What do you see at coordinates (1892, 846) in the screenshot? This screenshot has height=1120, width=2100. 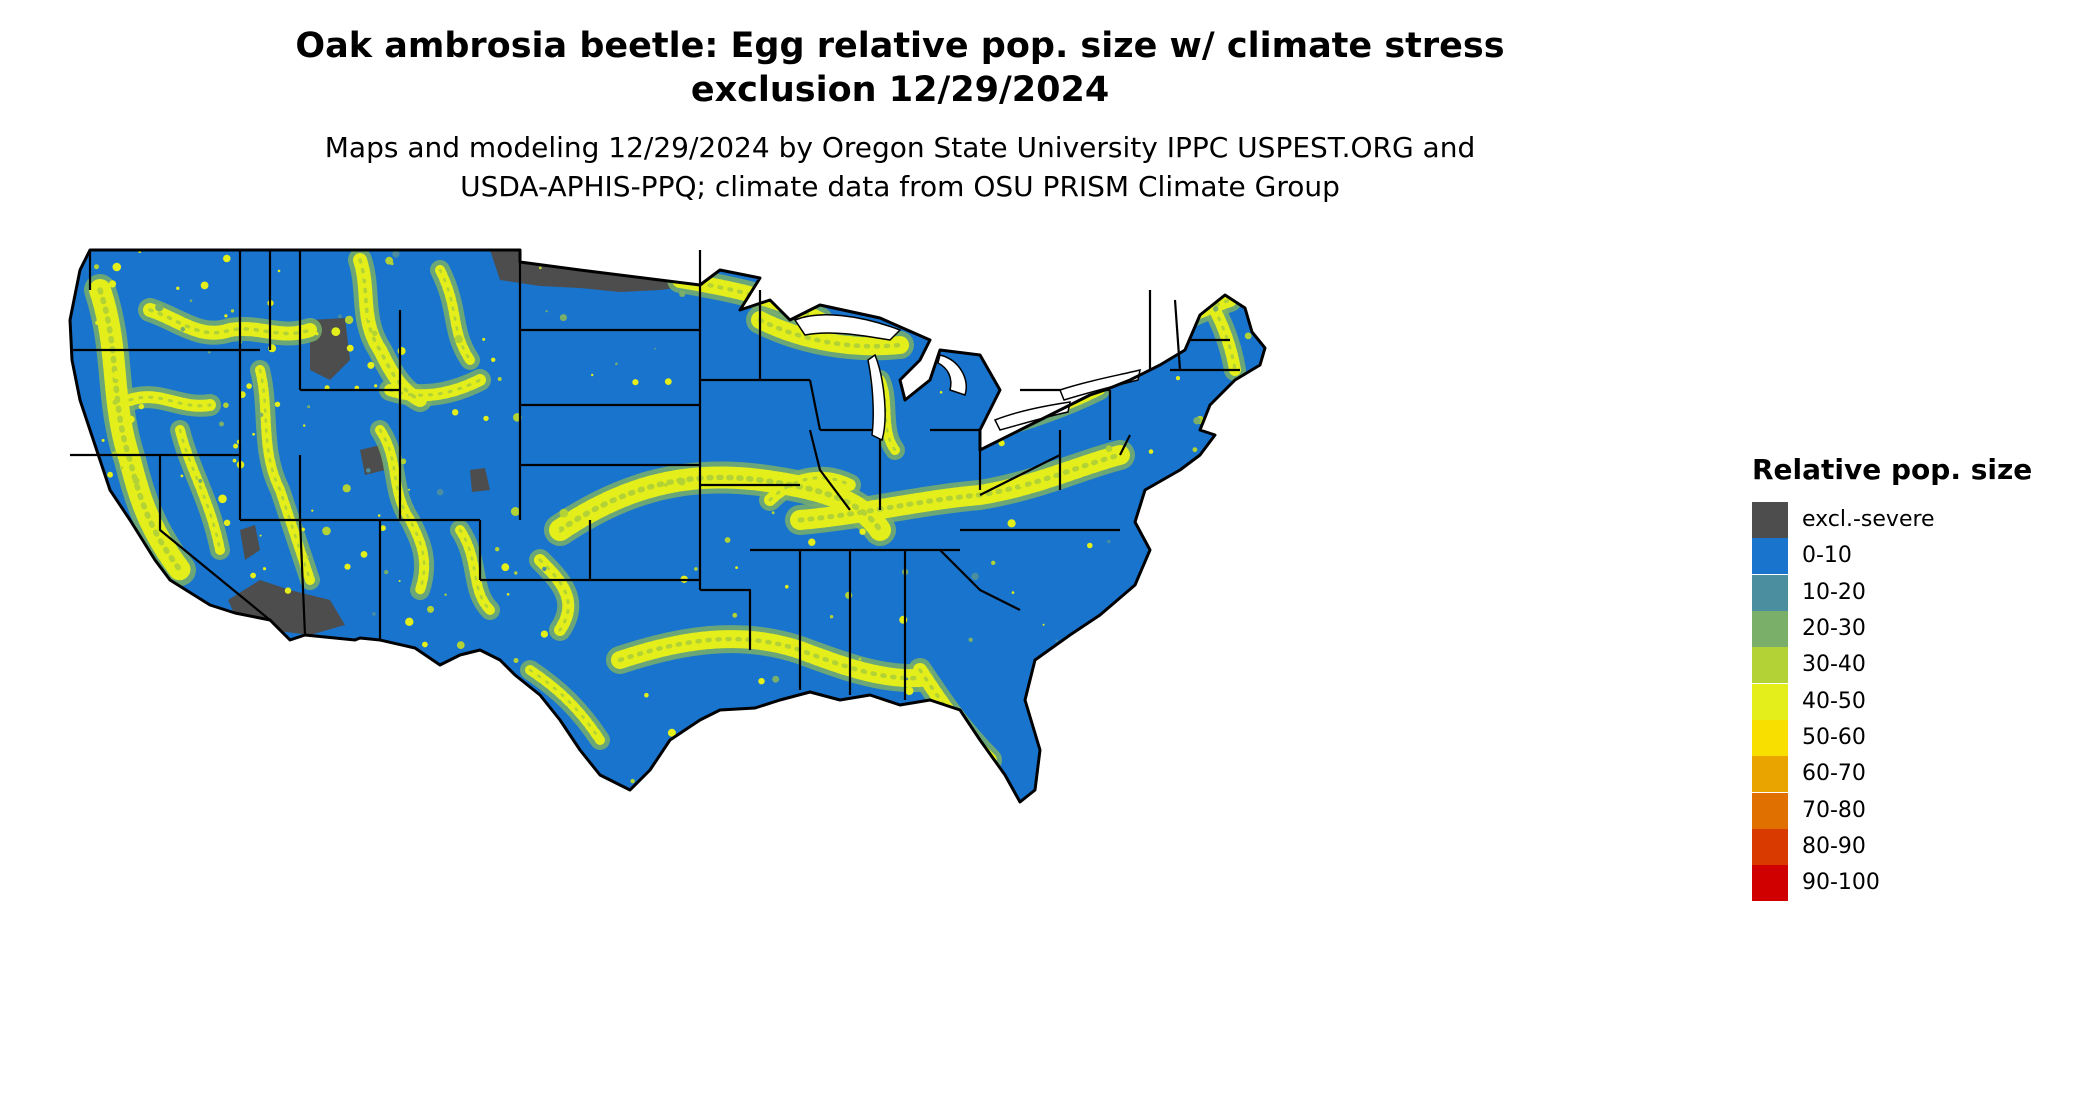 I see `legend-item: 80-90` at bounding box center [1892, 846].